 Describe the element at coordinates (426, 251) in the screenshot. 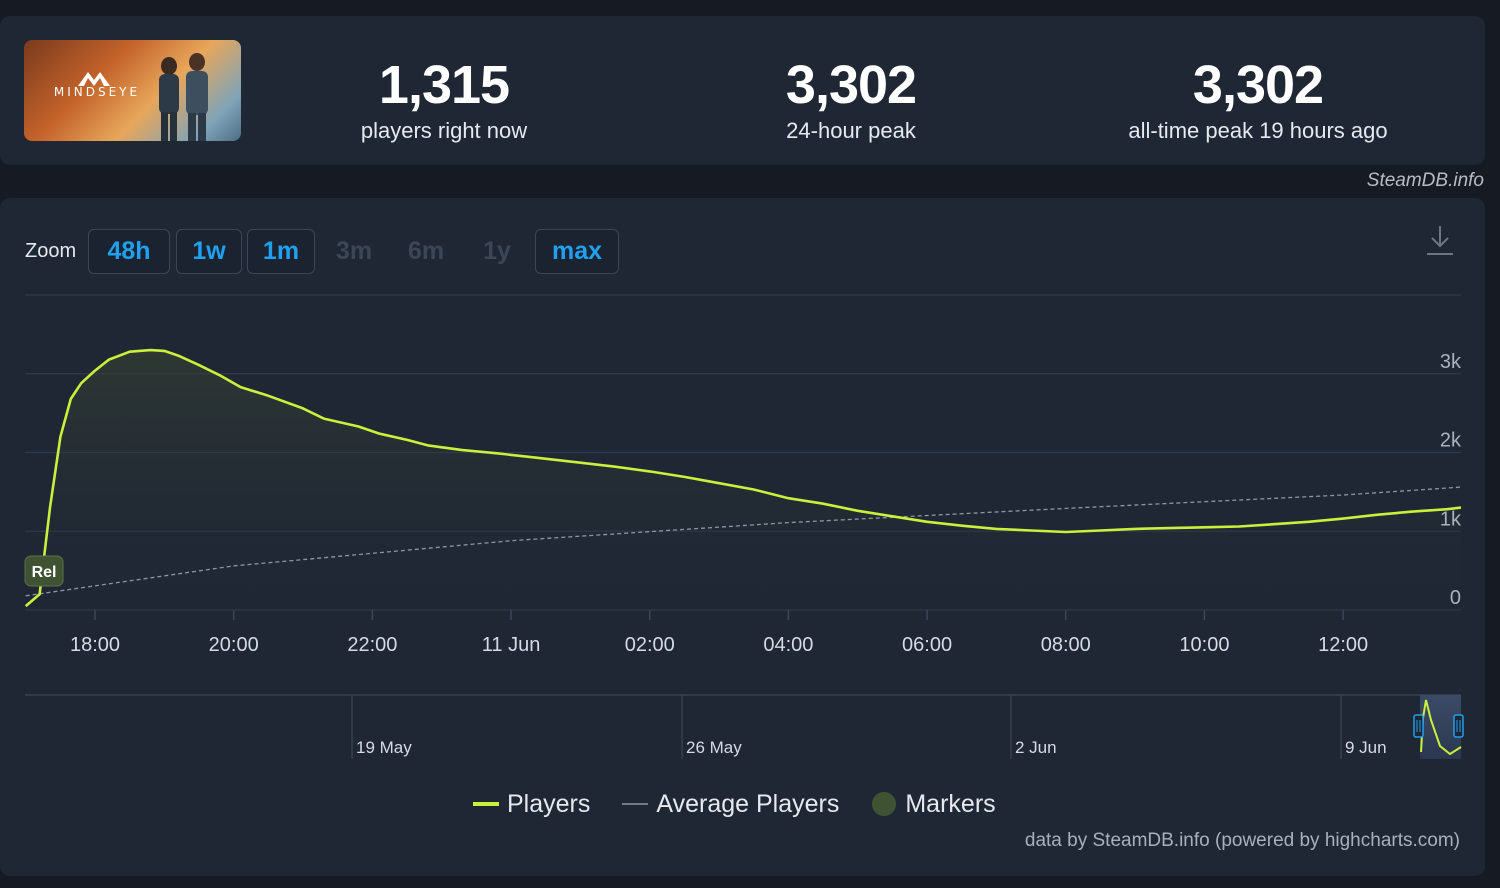

I see `zoom-6m-button: 6m` at that location.